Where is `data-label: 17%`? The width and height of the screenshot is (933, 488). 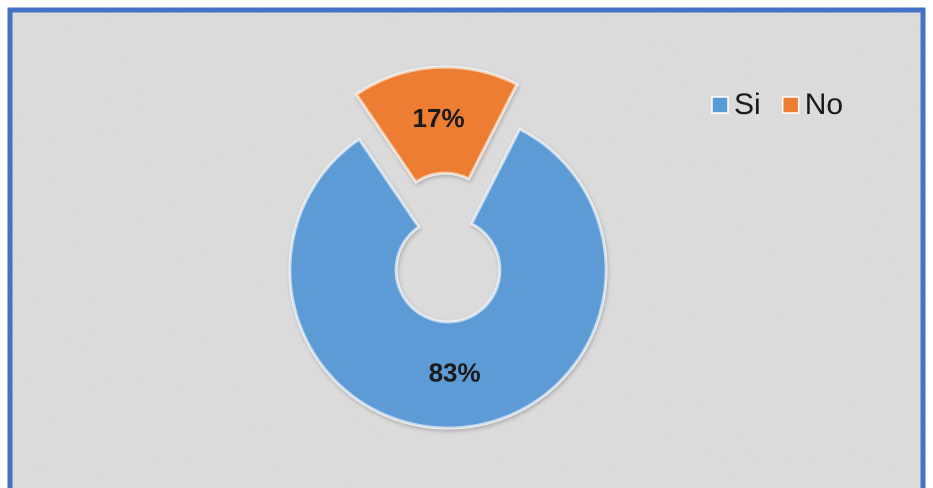
data-label: 17% is located at coordinates (439, 118).